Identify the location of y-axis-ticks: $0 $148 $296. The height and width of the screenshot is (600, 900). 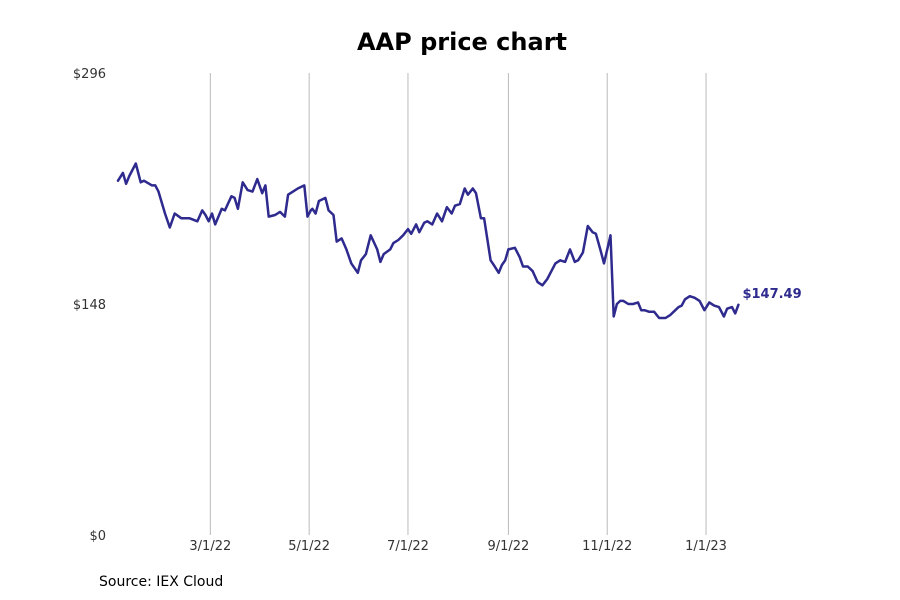
(89, 305).